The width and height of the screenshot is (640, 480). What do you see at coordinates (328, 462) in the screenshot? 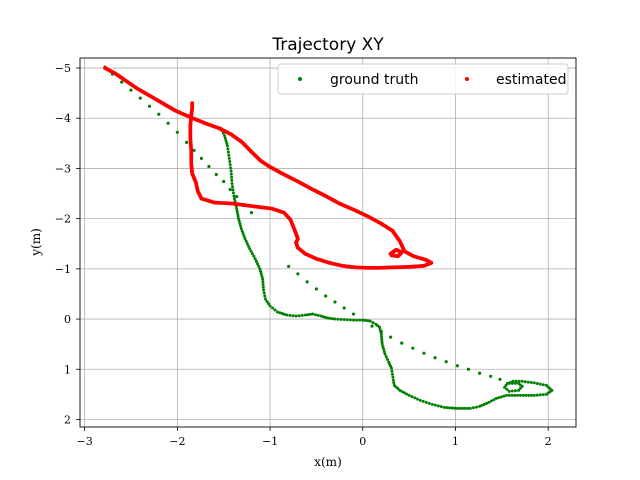
I see `x-axis-label: x(m)` at bounding box center [328, 462].